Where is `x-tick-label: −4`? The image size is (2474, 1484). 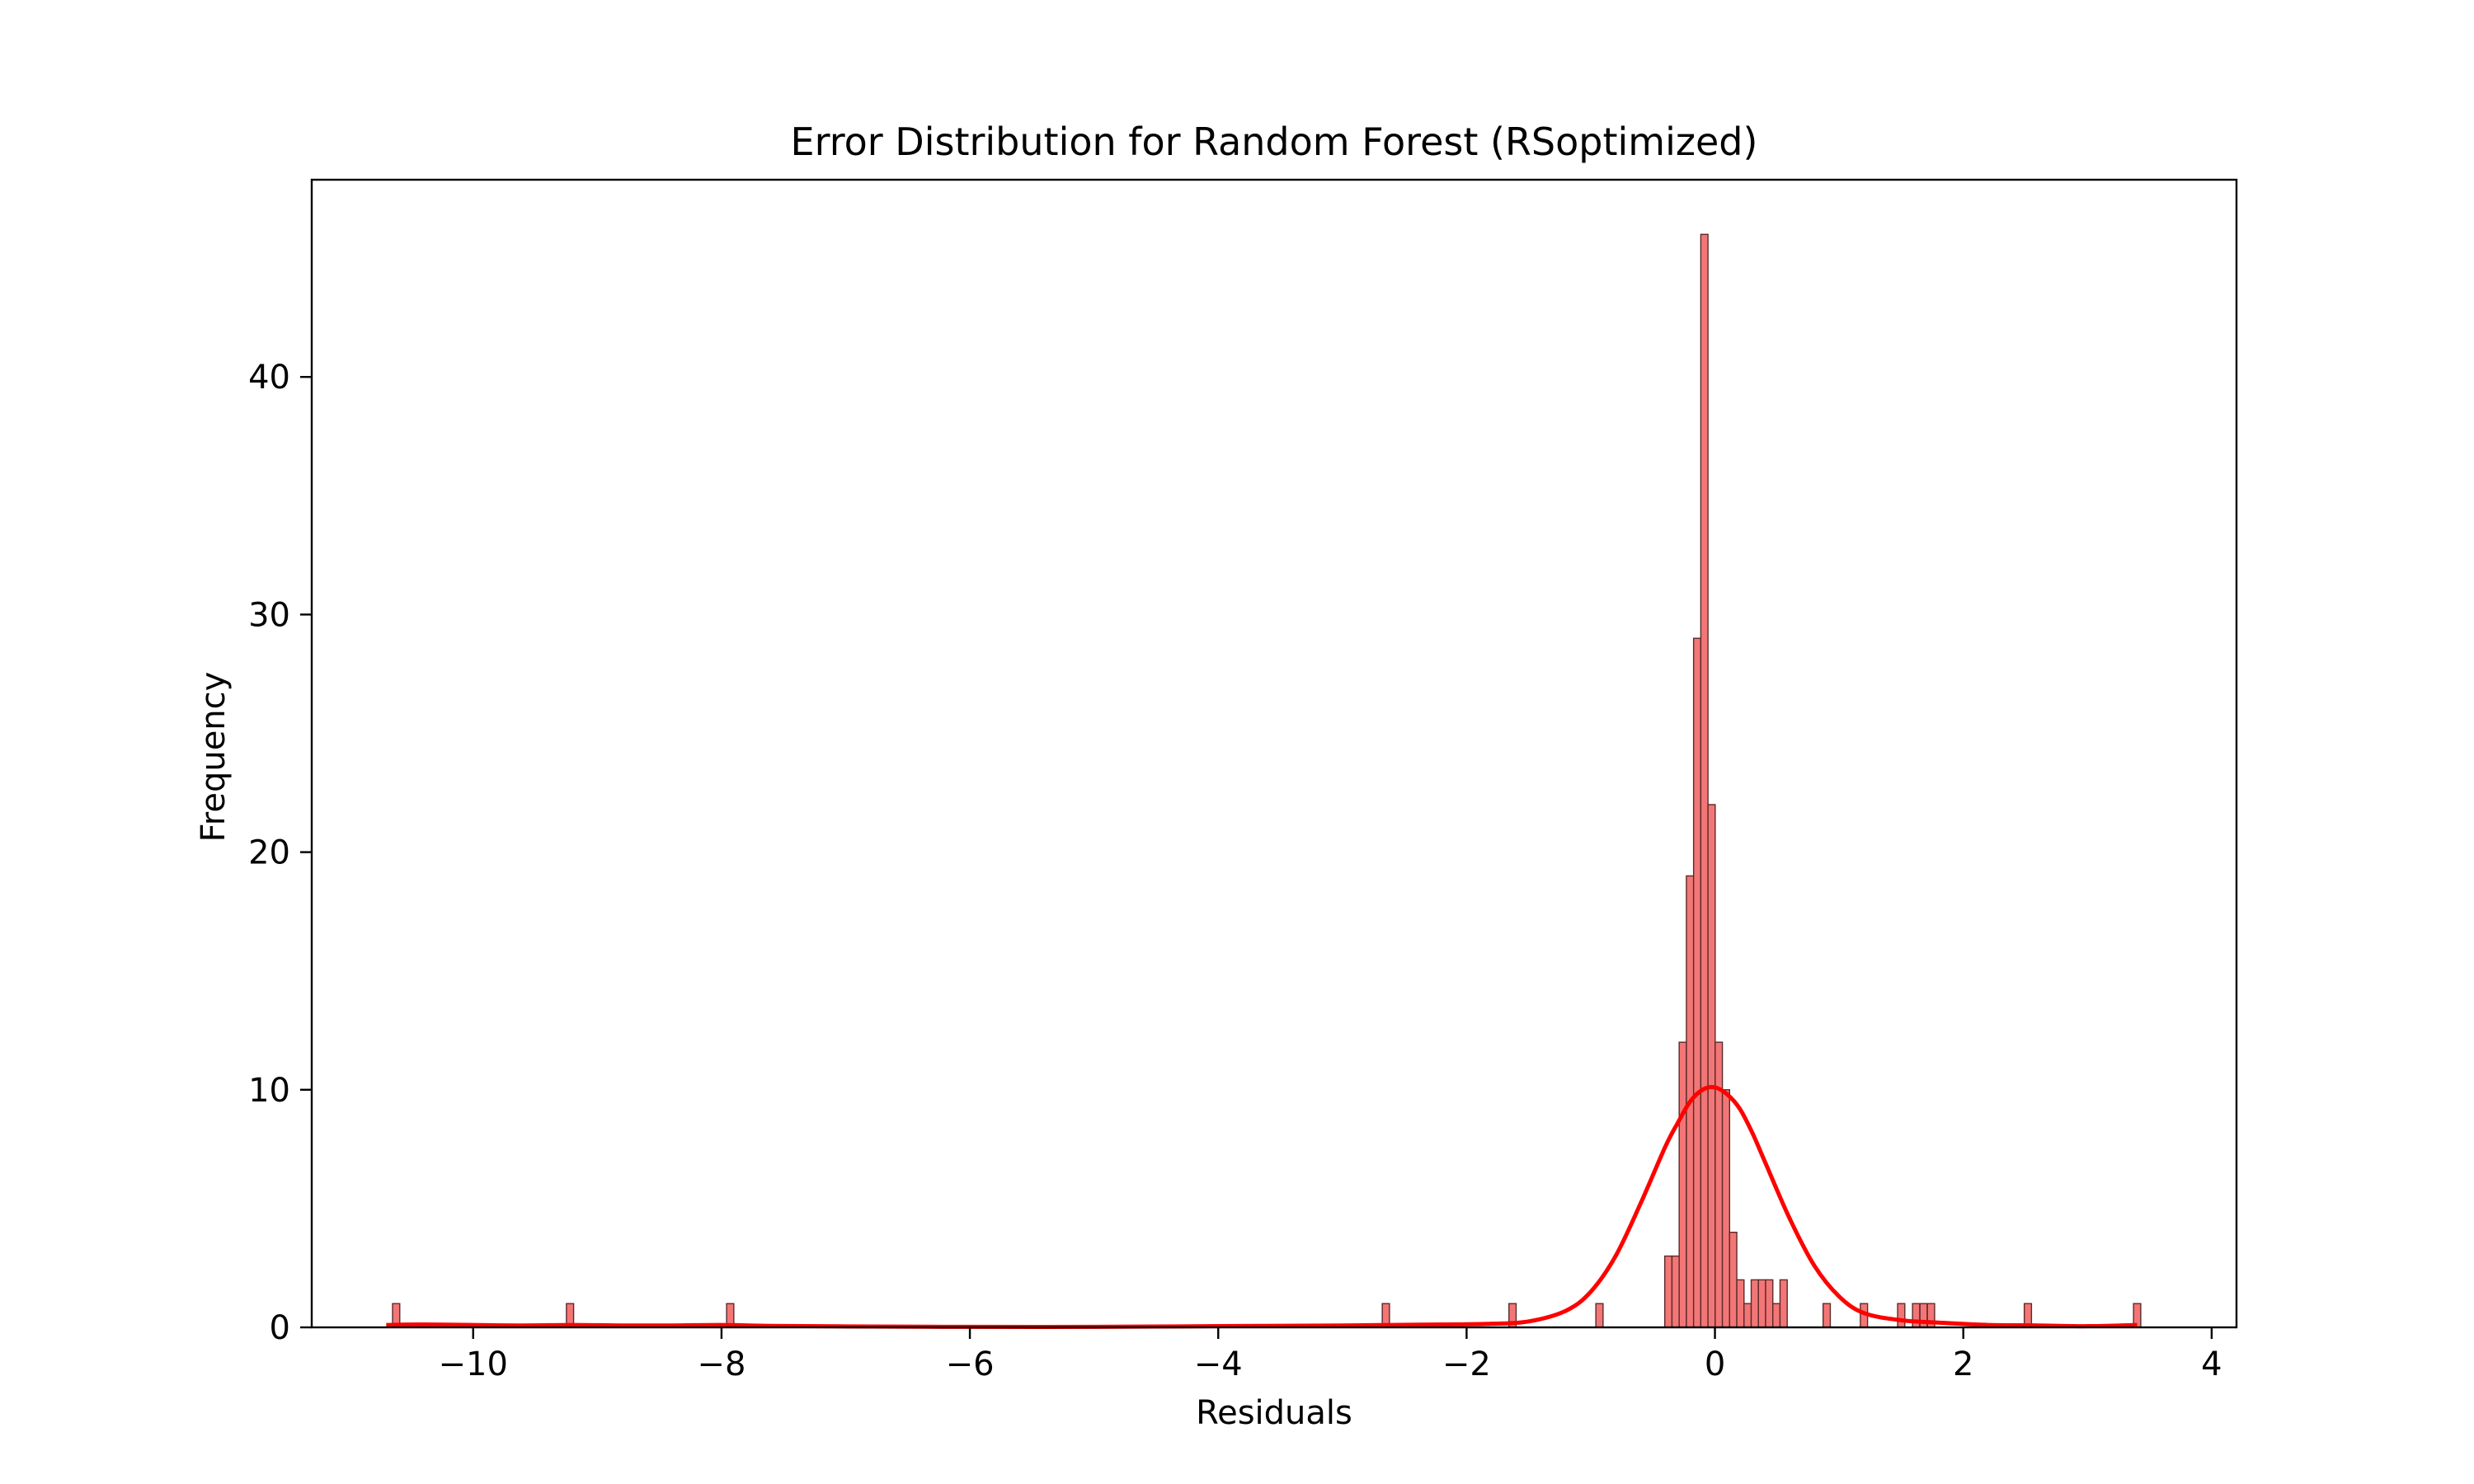
x-tick-label: −4 is located at coordinates (1218, 1364).